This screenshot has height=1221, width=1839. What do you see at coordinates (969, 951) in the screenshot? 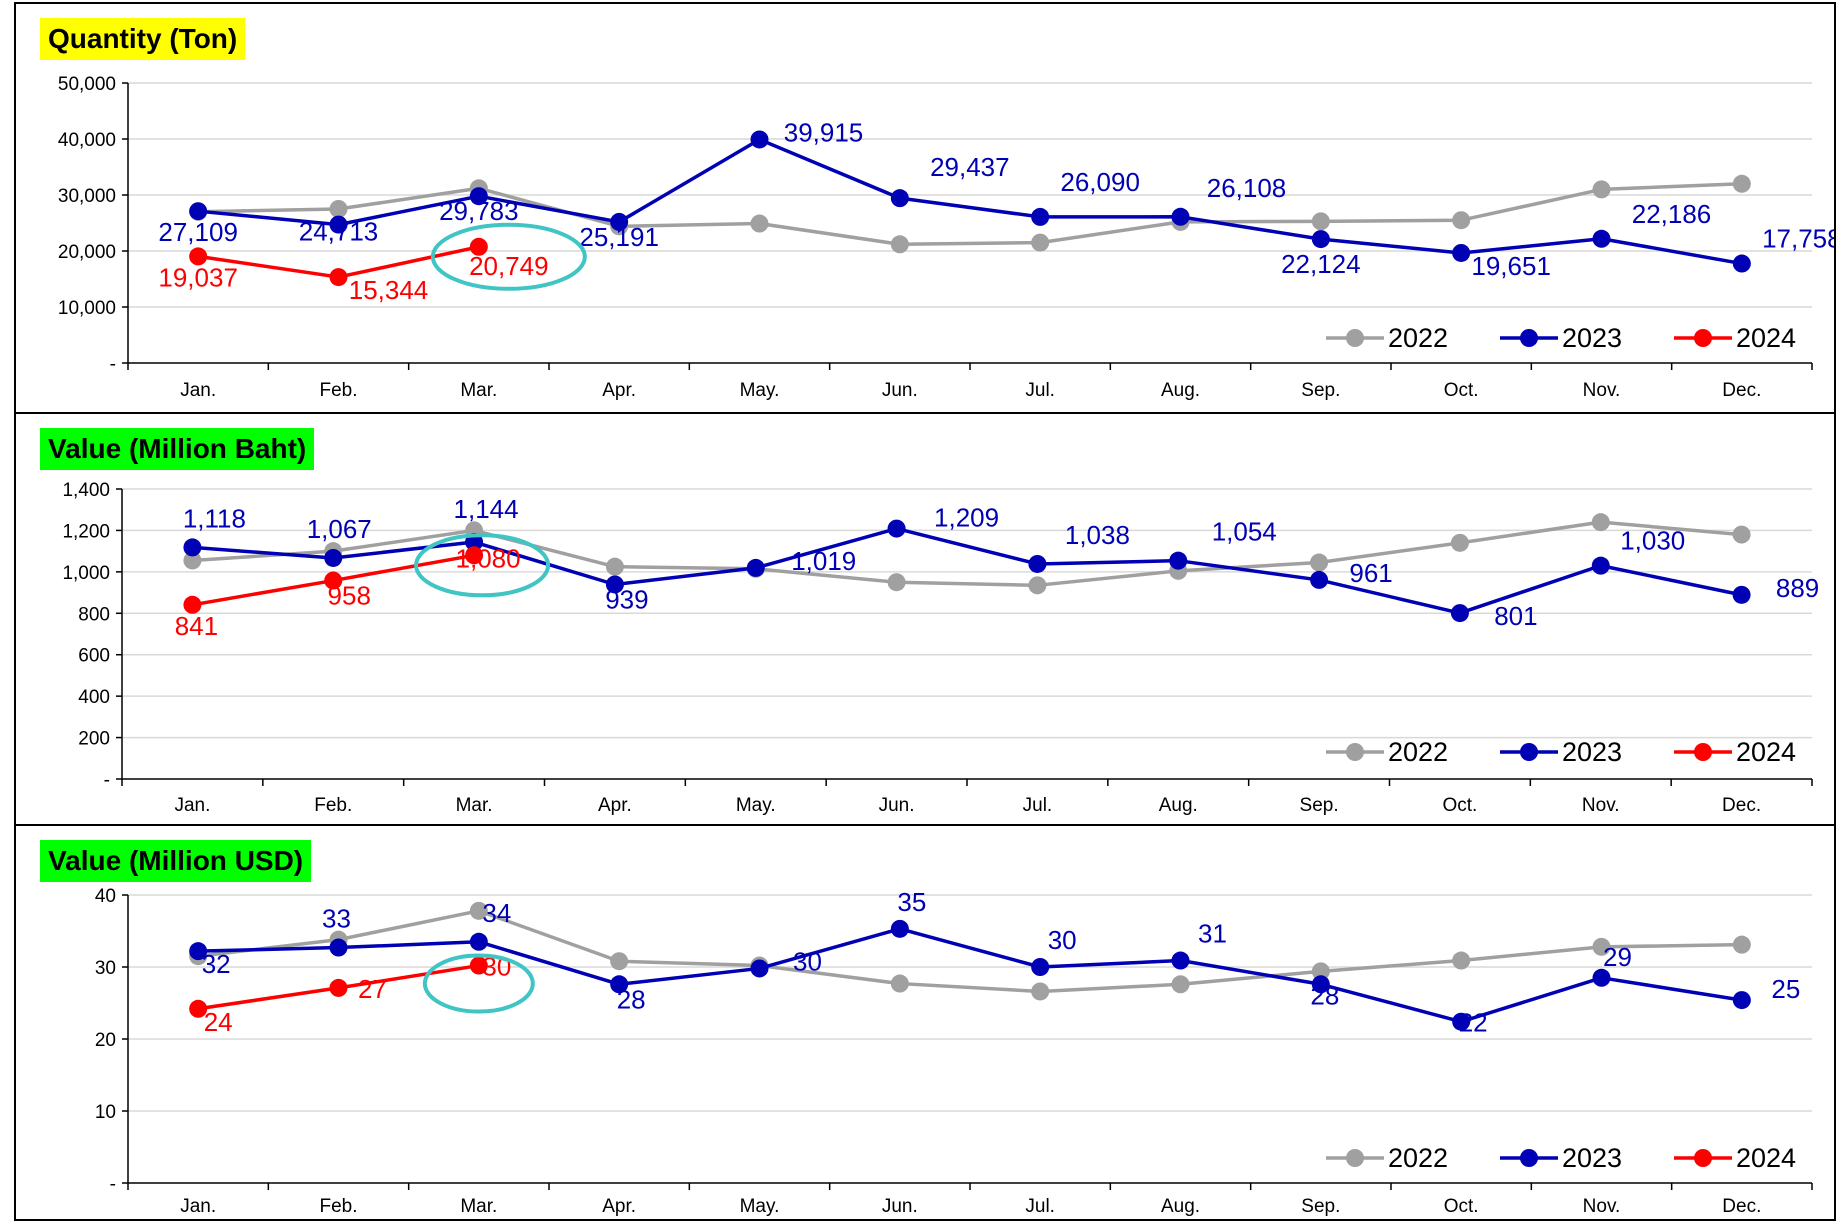
I see `series-line-2022` at bounding box center [969, 951].